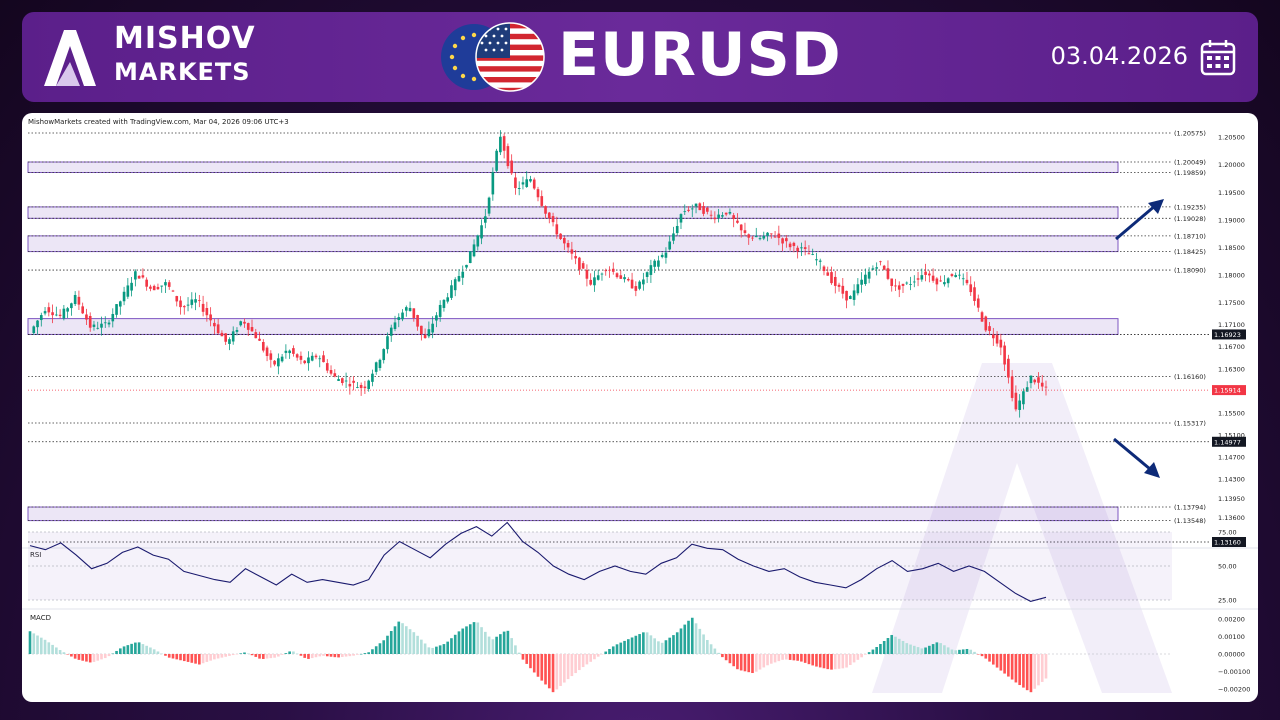  Describe the element at coordinates (510, 57) in the screenshot. I see `us-flag-icon` at that location.